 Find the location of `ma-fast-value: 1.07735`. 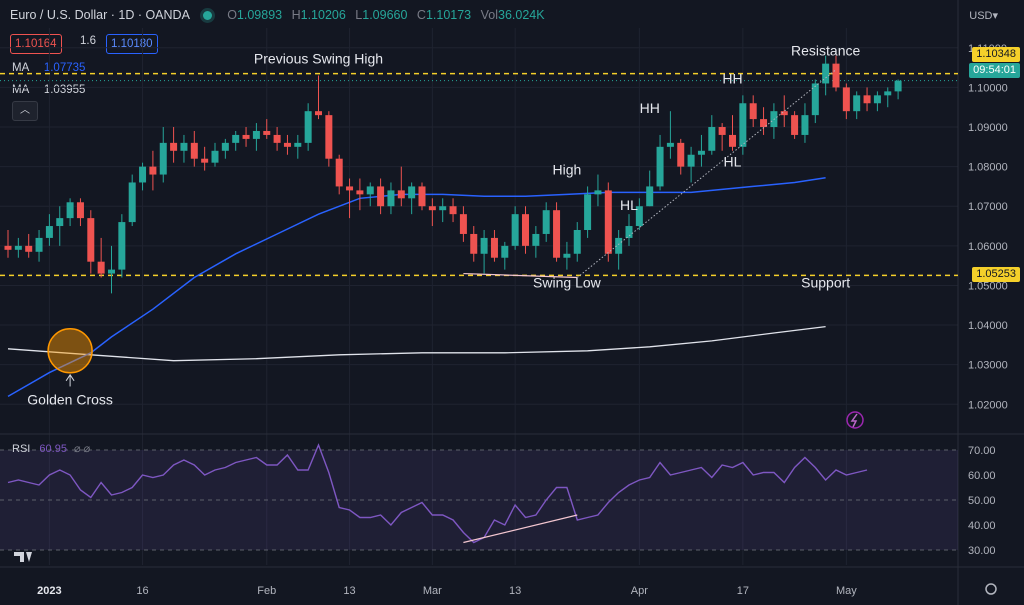

ma-fast-value: 1.07735 is located at coordinates (64, 68).